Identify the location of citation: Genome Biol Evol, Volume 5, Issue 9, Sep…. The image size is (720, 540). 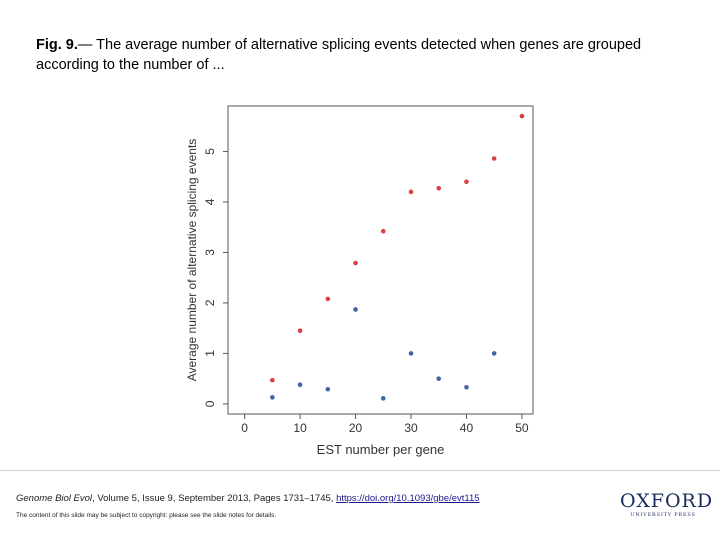
(248, 498).